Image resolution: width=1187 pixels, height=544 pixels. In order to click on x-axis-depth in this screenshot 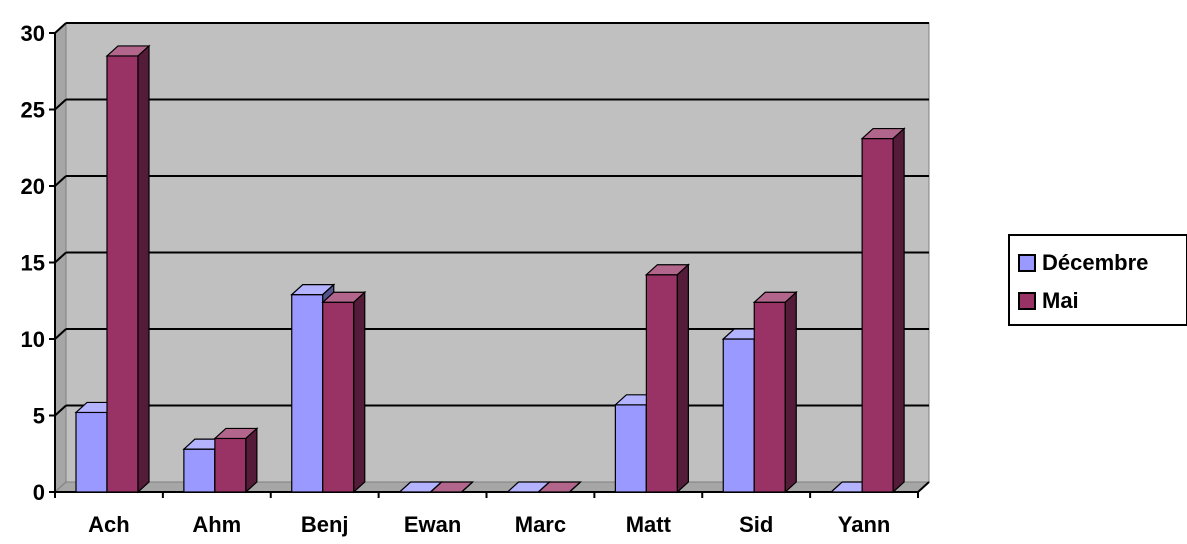, I will do `click(923, 487)`.